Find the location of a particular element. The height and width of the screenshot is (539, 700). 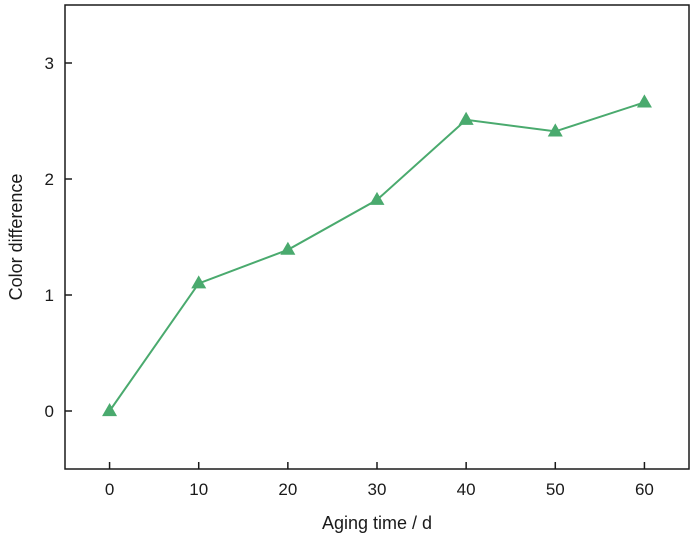

x-tick-label: 40 is located at coordinates (466, 489).